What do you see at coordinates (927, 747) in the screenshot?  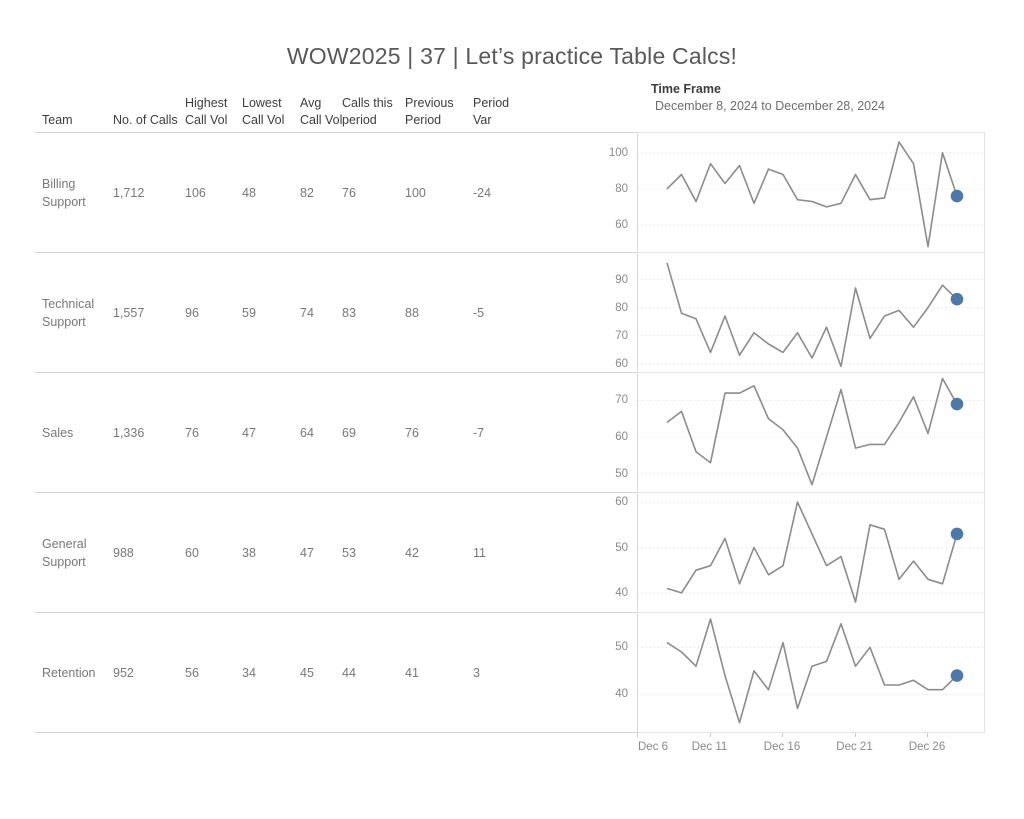 I see `x-axis-tick-label: Dec 26` at bounding box center [927, 747].